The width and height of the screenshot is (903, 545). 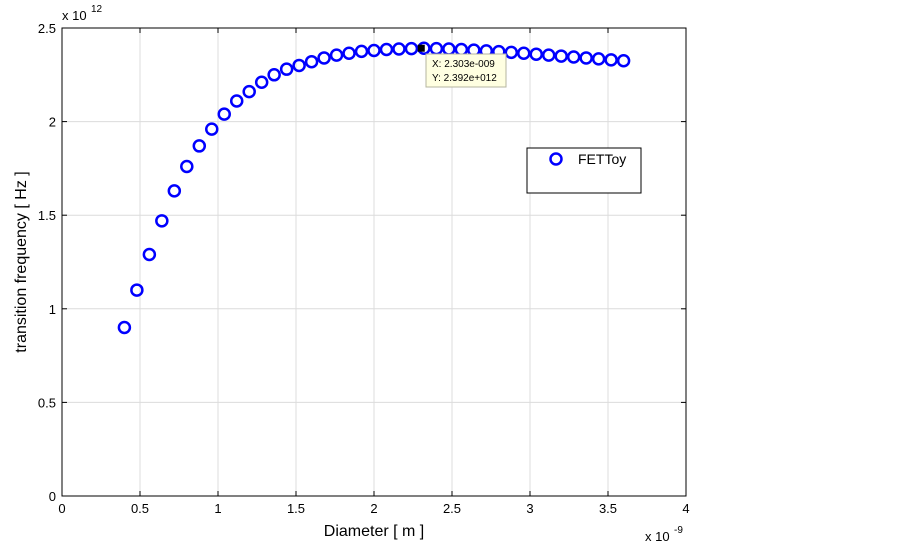 What do you see at coordinates (52, 122) in the screenshot?
I see `y-tick-label: 2` at bounding box center [52, 122].